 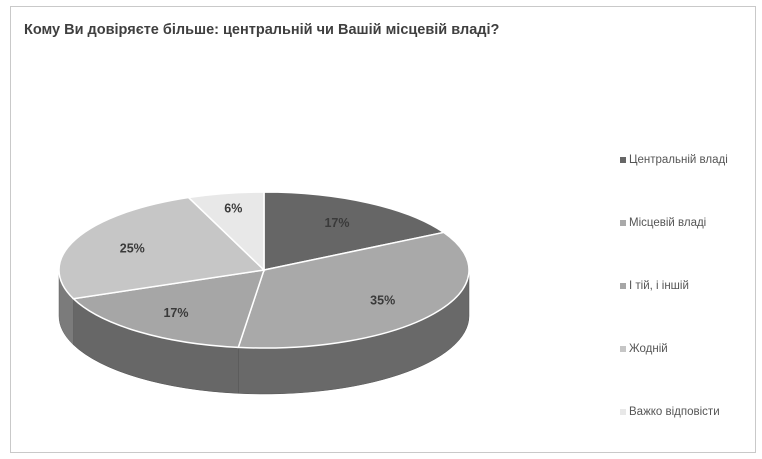 I want to click on legend-label-1: Центральній владі, so click(x=678, y=160).